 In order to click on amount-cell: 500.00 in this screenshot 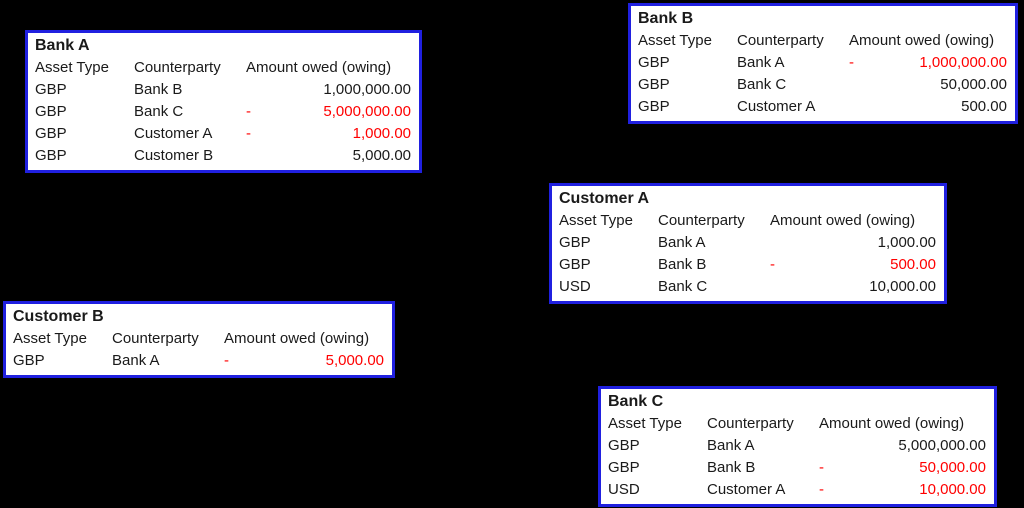, I will do `click(928, 107)`.